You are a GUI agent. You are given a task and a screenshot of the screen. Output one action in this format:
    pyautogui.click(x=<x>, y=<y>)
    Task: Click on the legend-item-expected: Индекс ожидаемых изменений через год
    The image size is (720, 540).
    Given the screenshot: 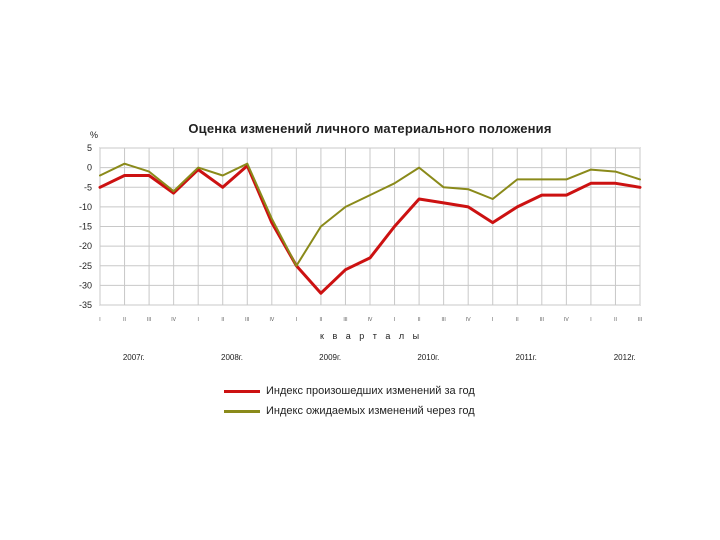 What is the action you would take?
    pyautogui.click(x=349, y=411)
    